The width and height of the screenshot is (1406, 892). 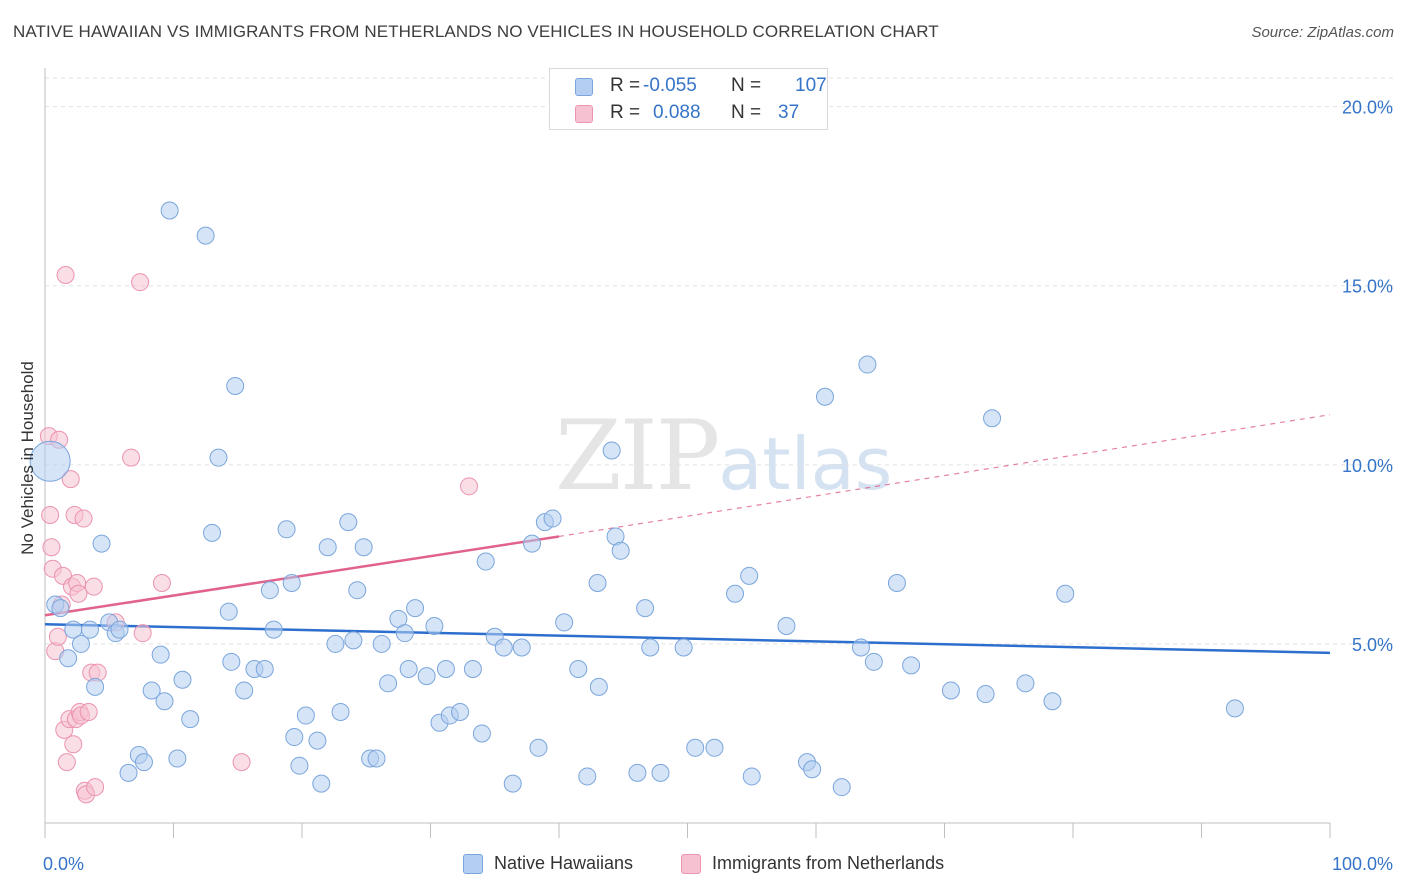 What do you see at coordinates (670, 85) in the screenshot?
I see `legend-r-value: -0.055` at bounding box center [670, 85].